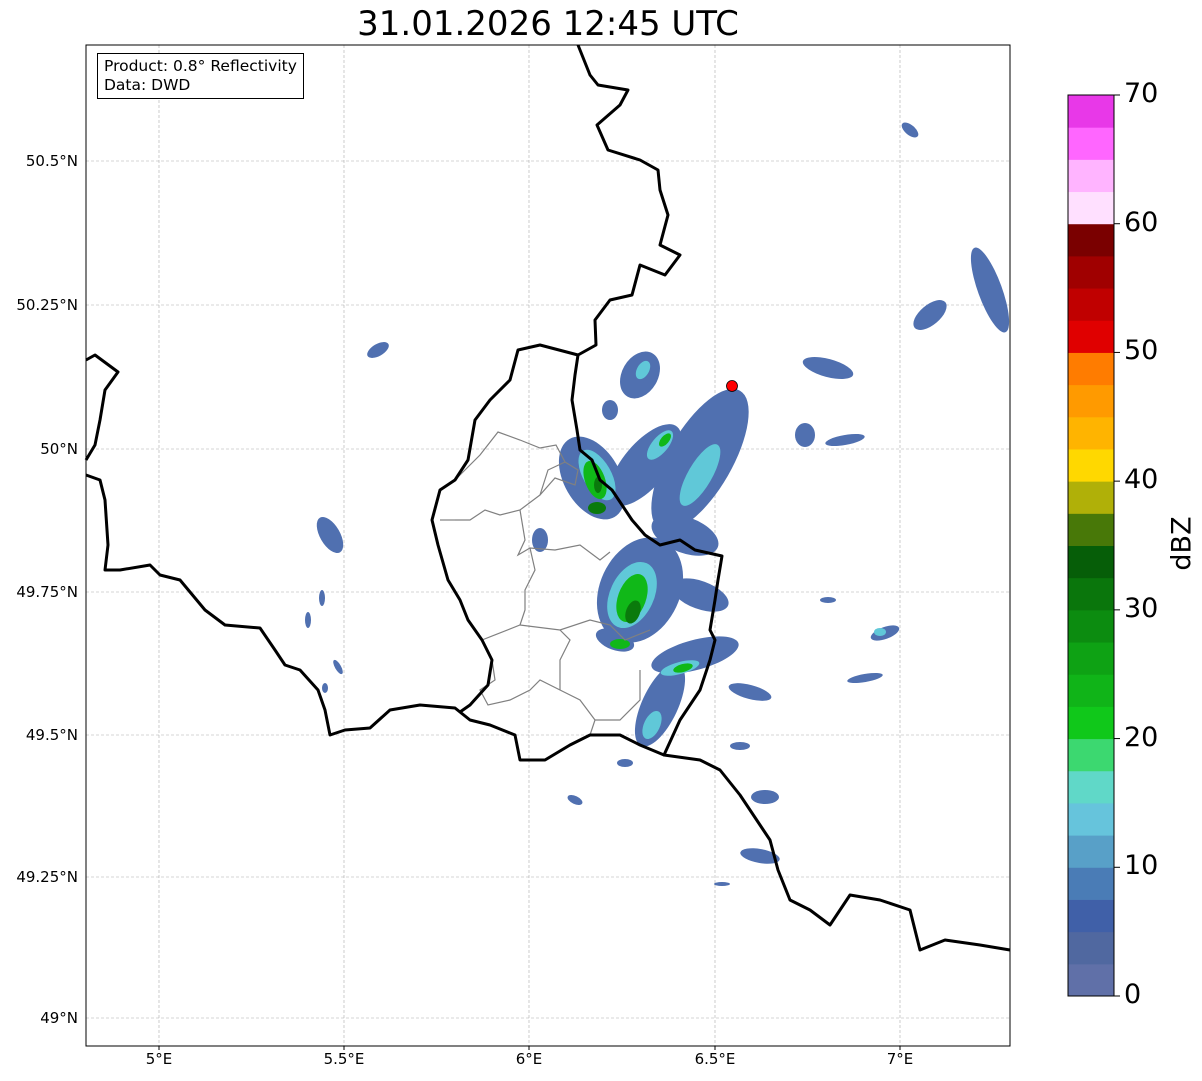 Image resolution: width=1202 pixels, height=1081 pixels. Describe the element at coordinates (1182, 543) in the screenshot. I see `colorbar-label: dBZ` at that location.